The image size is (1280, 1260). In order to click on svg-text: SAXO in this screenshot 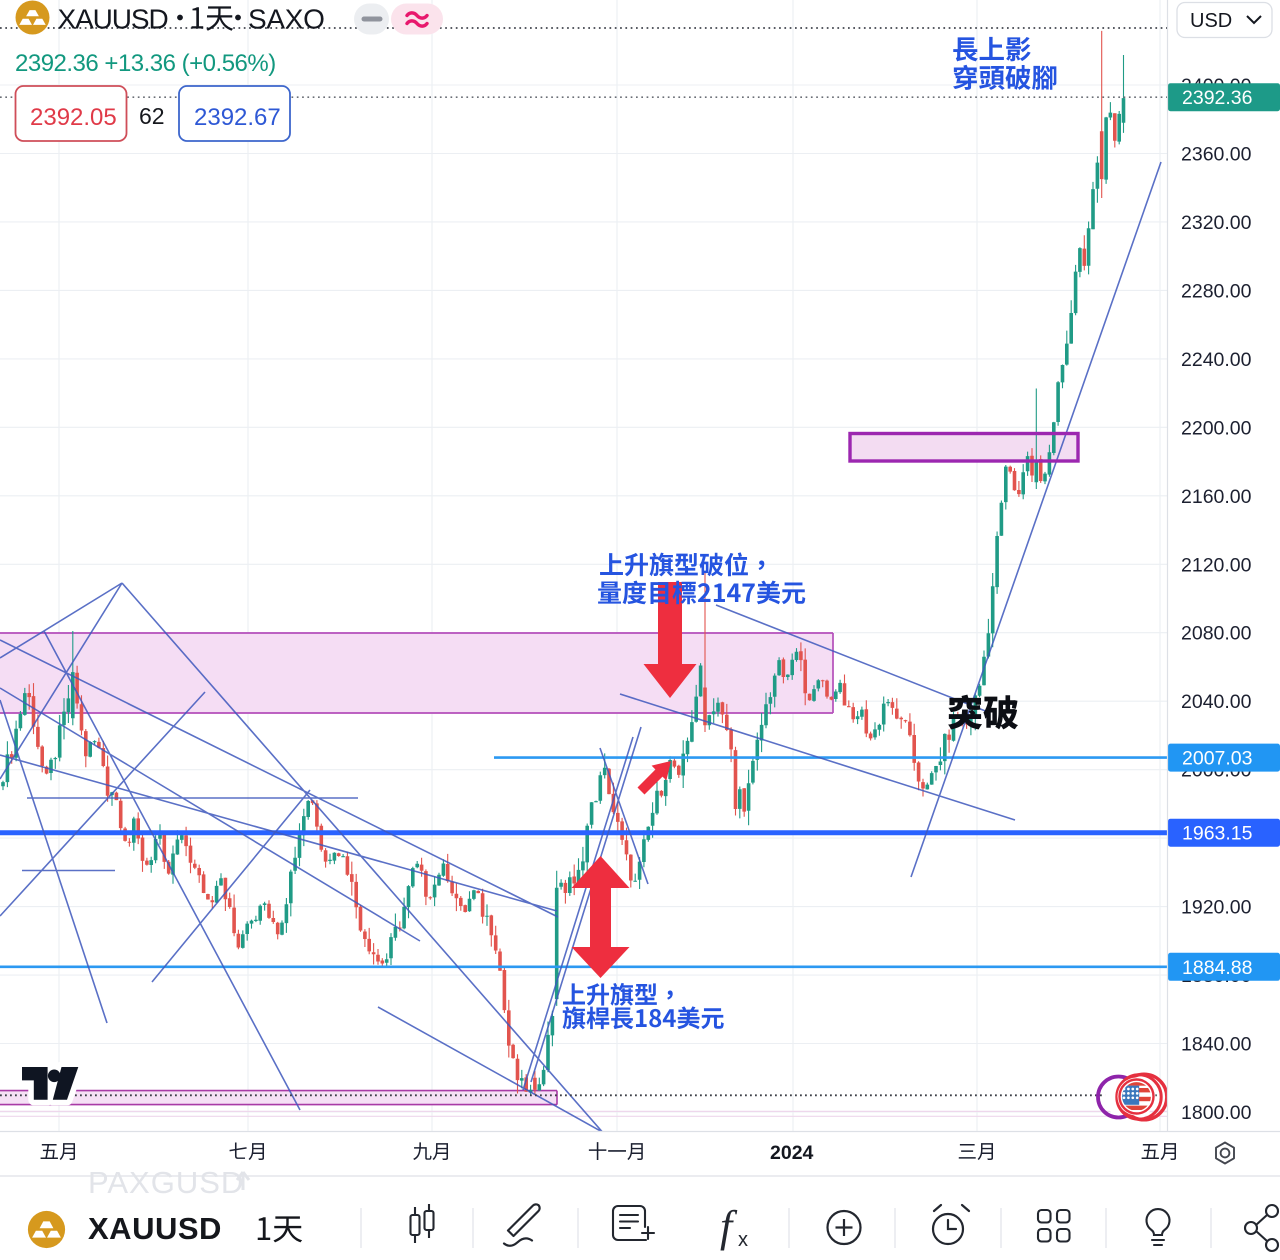, I will do `click(286, 19)`.